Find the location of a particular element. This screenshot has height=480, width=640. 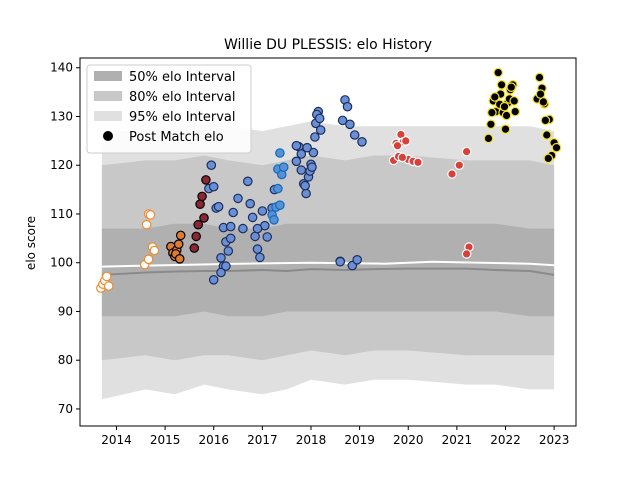

reference-elo-line is located at coordinates (328, 264).